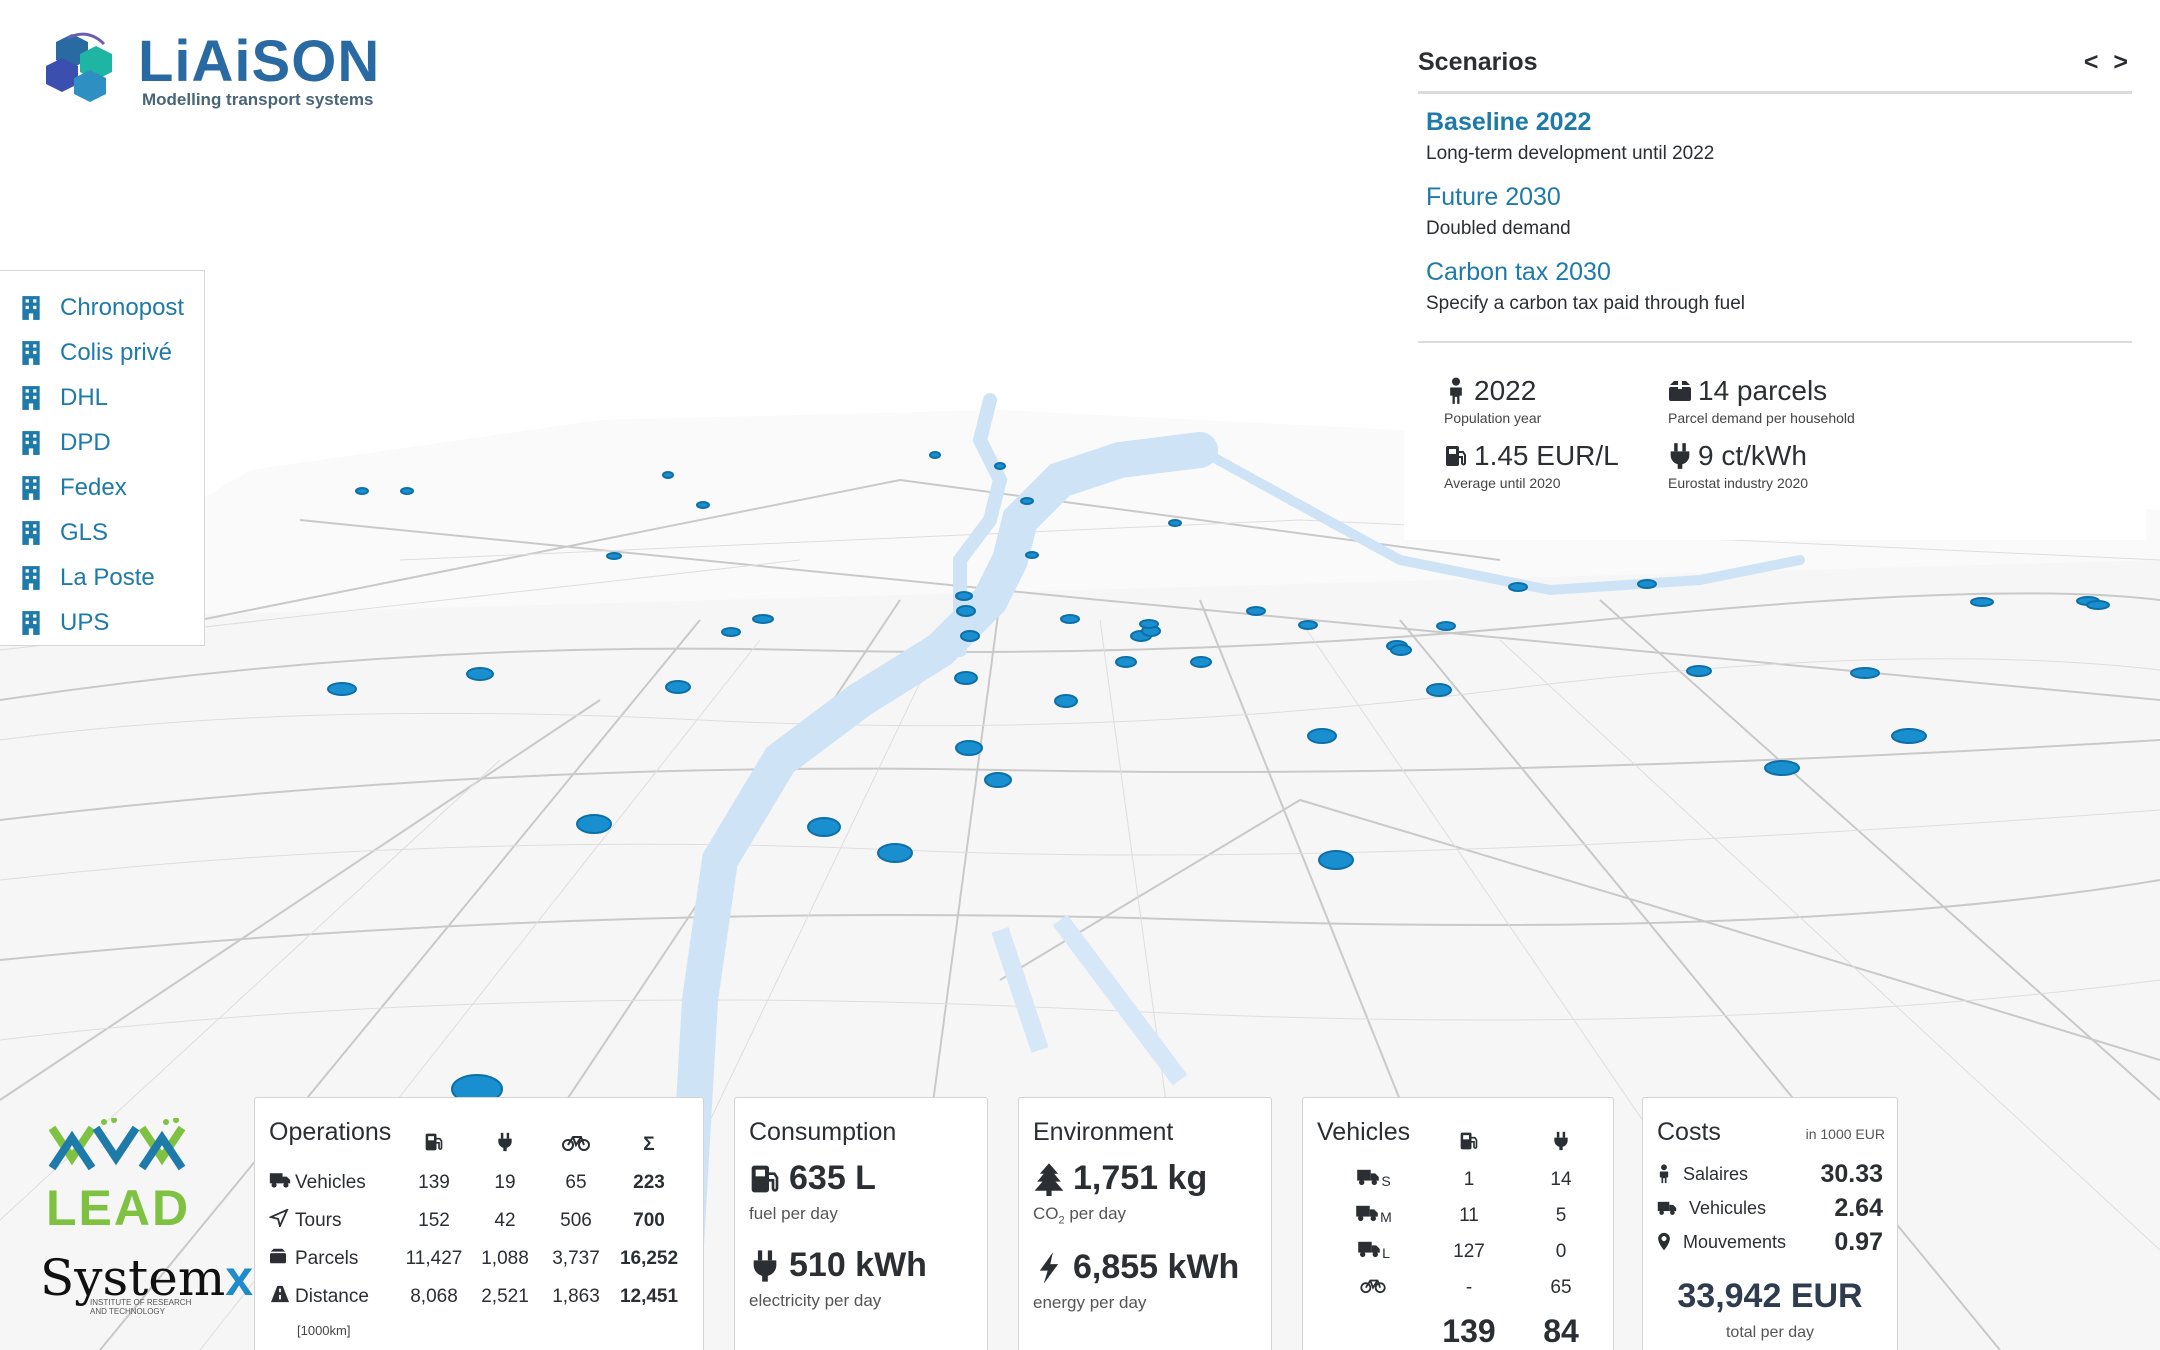 This screenshot has height=1350, width=2160. What do you see at coordinates (1386, 1181) in the screenshot?
I see `size-label: S` at bounding box center [1386, 1181].